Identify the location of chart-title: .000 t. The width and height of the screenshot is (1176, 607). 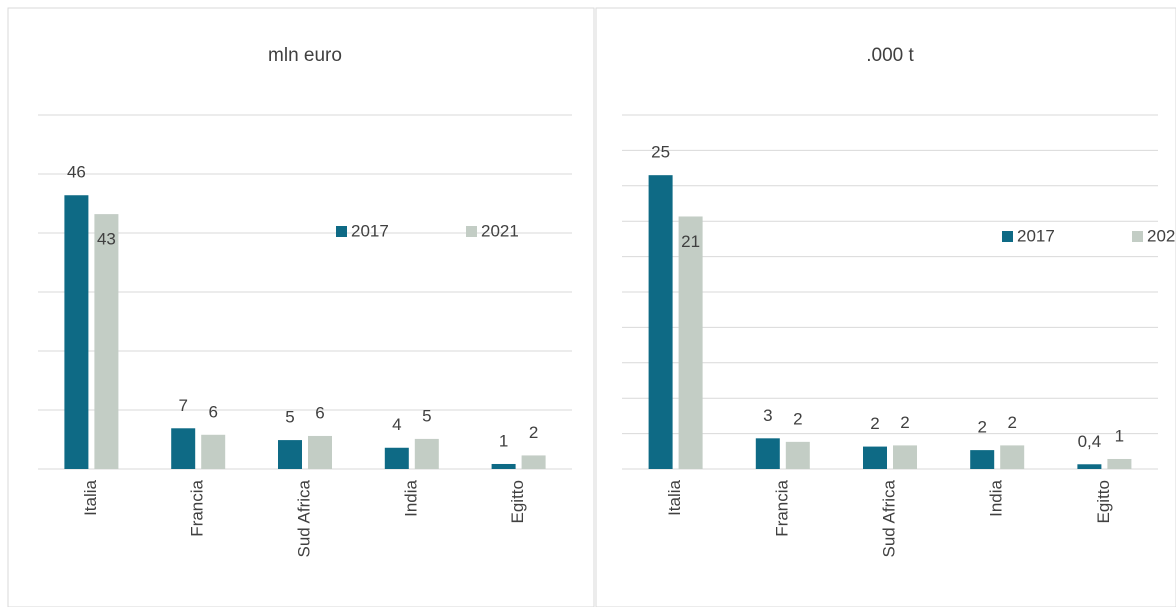
(890, 55).